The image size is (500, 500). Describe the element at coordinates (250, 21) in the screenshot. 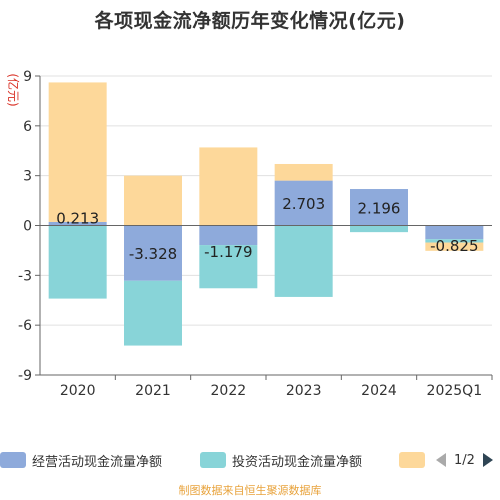

I see `chart-title: 各项现金流净额历年变化情况(亿元)` at that location.